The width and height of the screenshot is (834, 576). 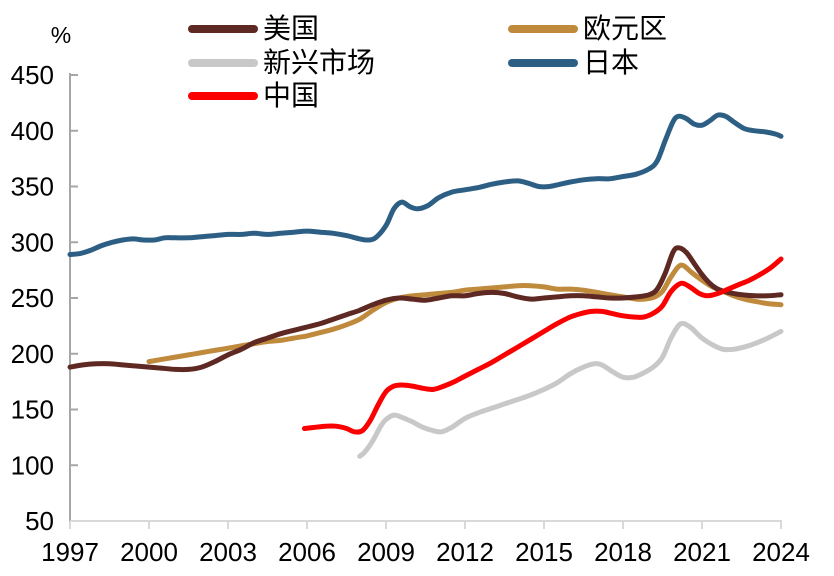 What do you see at coordinates (223, 29) in the screenshot?
I see `legend-swatch-us` at bounding box center [223, 29].